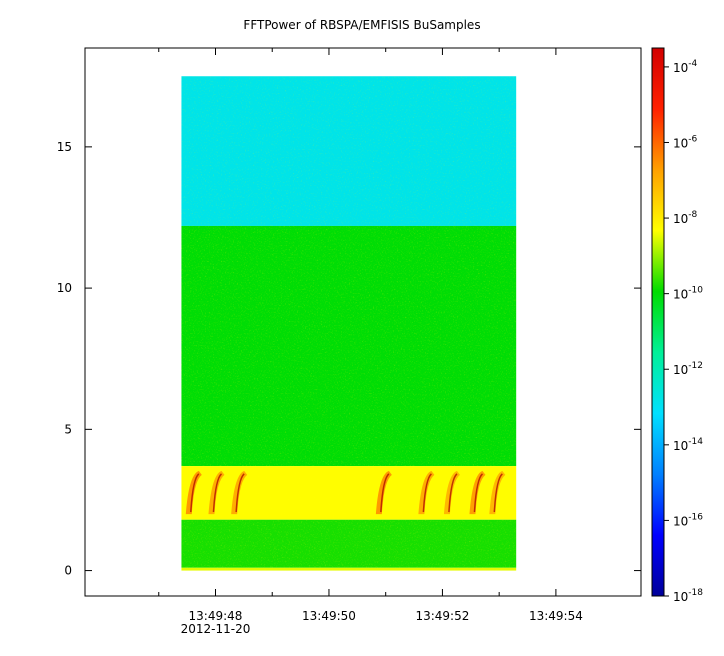 This screenshot has height=656, width=724. I want to click on chart-title: FFTPower of RBSPA/EMFISIS BuSamples, so click(362, 25).